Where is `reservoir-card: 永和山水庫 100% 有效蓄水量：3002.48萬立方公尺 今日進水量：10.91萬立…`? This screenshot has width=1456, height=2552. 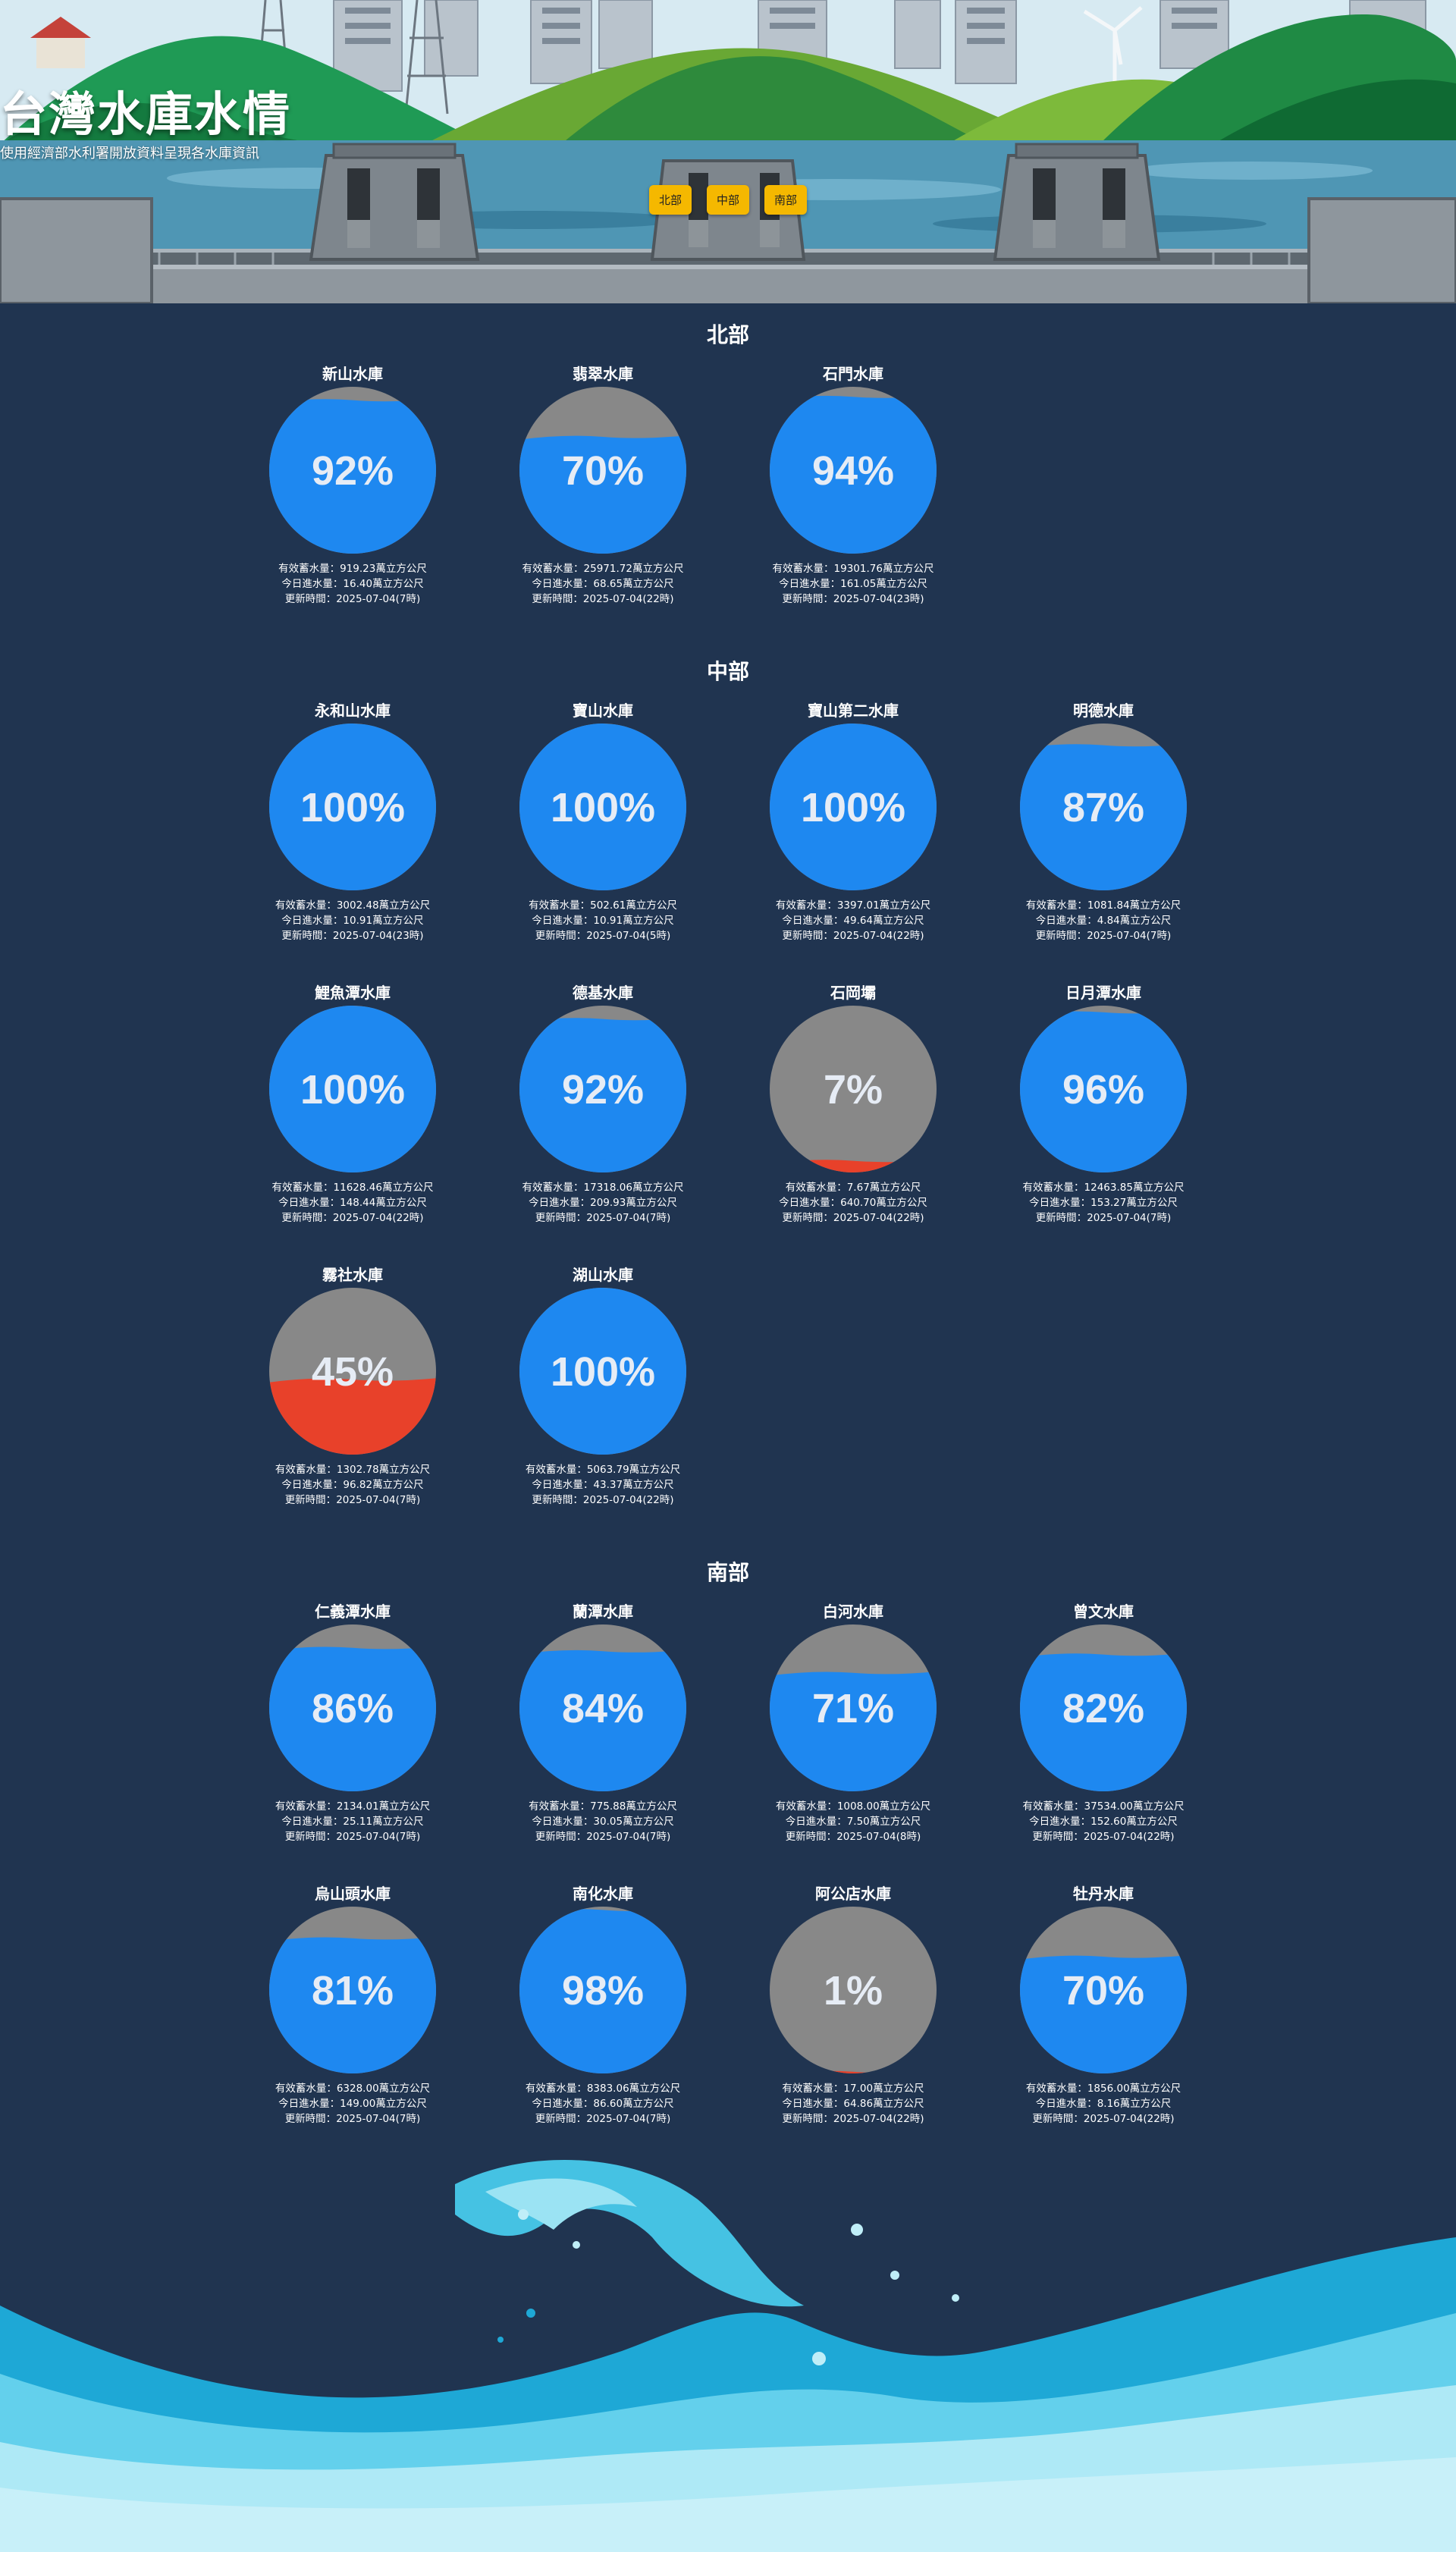
reservoir-card: 永和山水庫 100% 有效蓄水量：3002.48萬立方公尺 今日進水量：10.91萬立… is located at coordinates (353, 836).